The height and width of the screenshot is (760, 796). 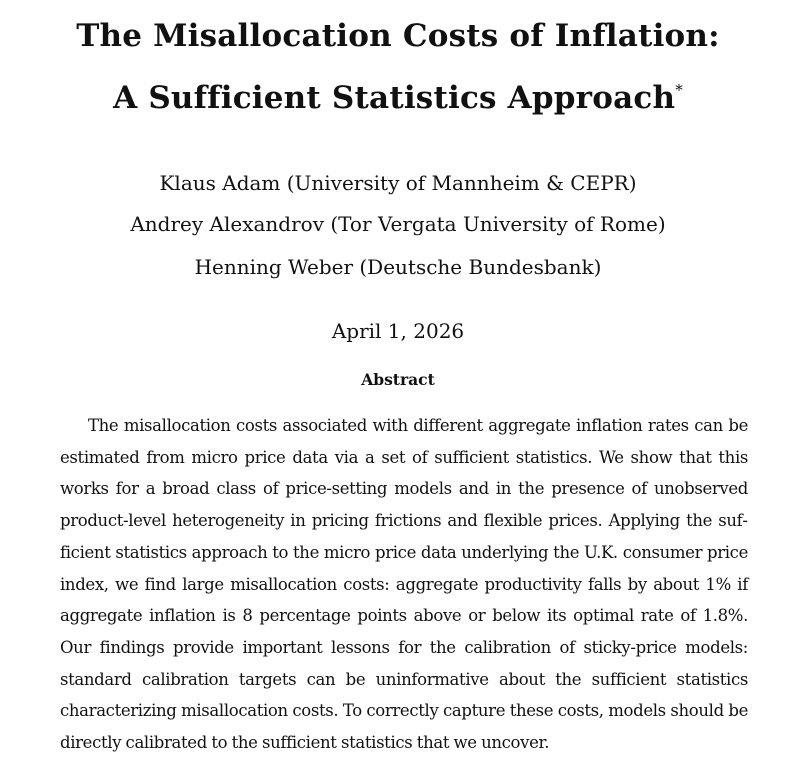 What do you see at coordinates (398, 36) in the screenshot?
I see `paper-title-line-1: The Misallocation Costs of Inflation:` at bounding box center [398, 36].